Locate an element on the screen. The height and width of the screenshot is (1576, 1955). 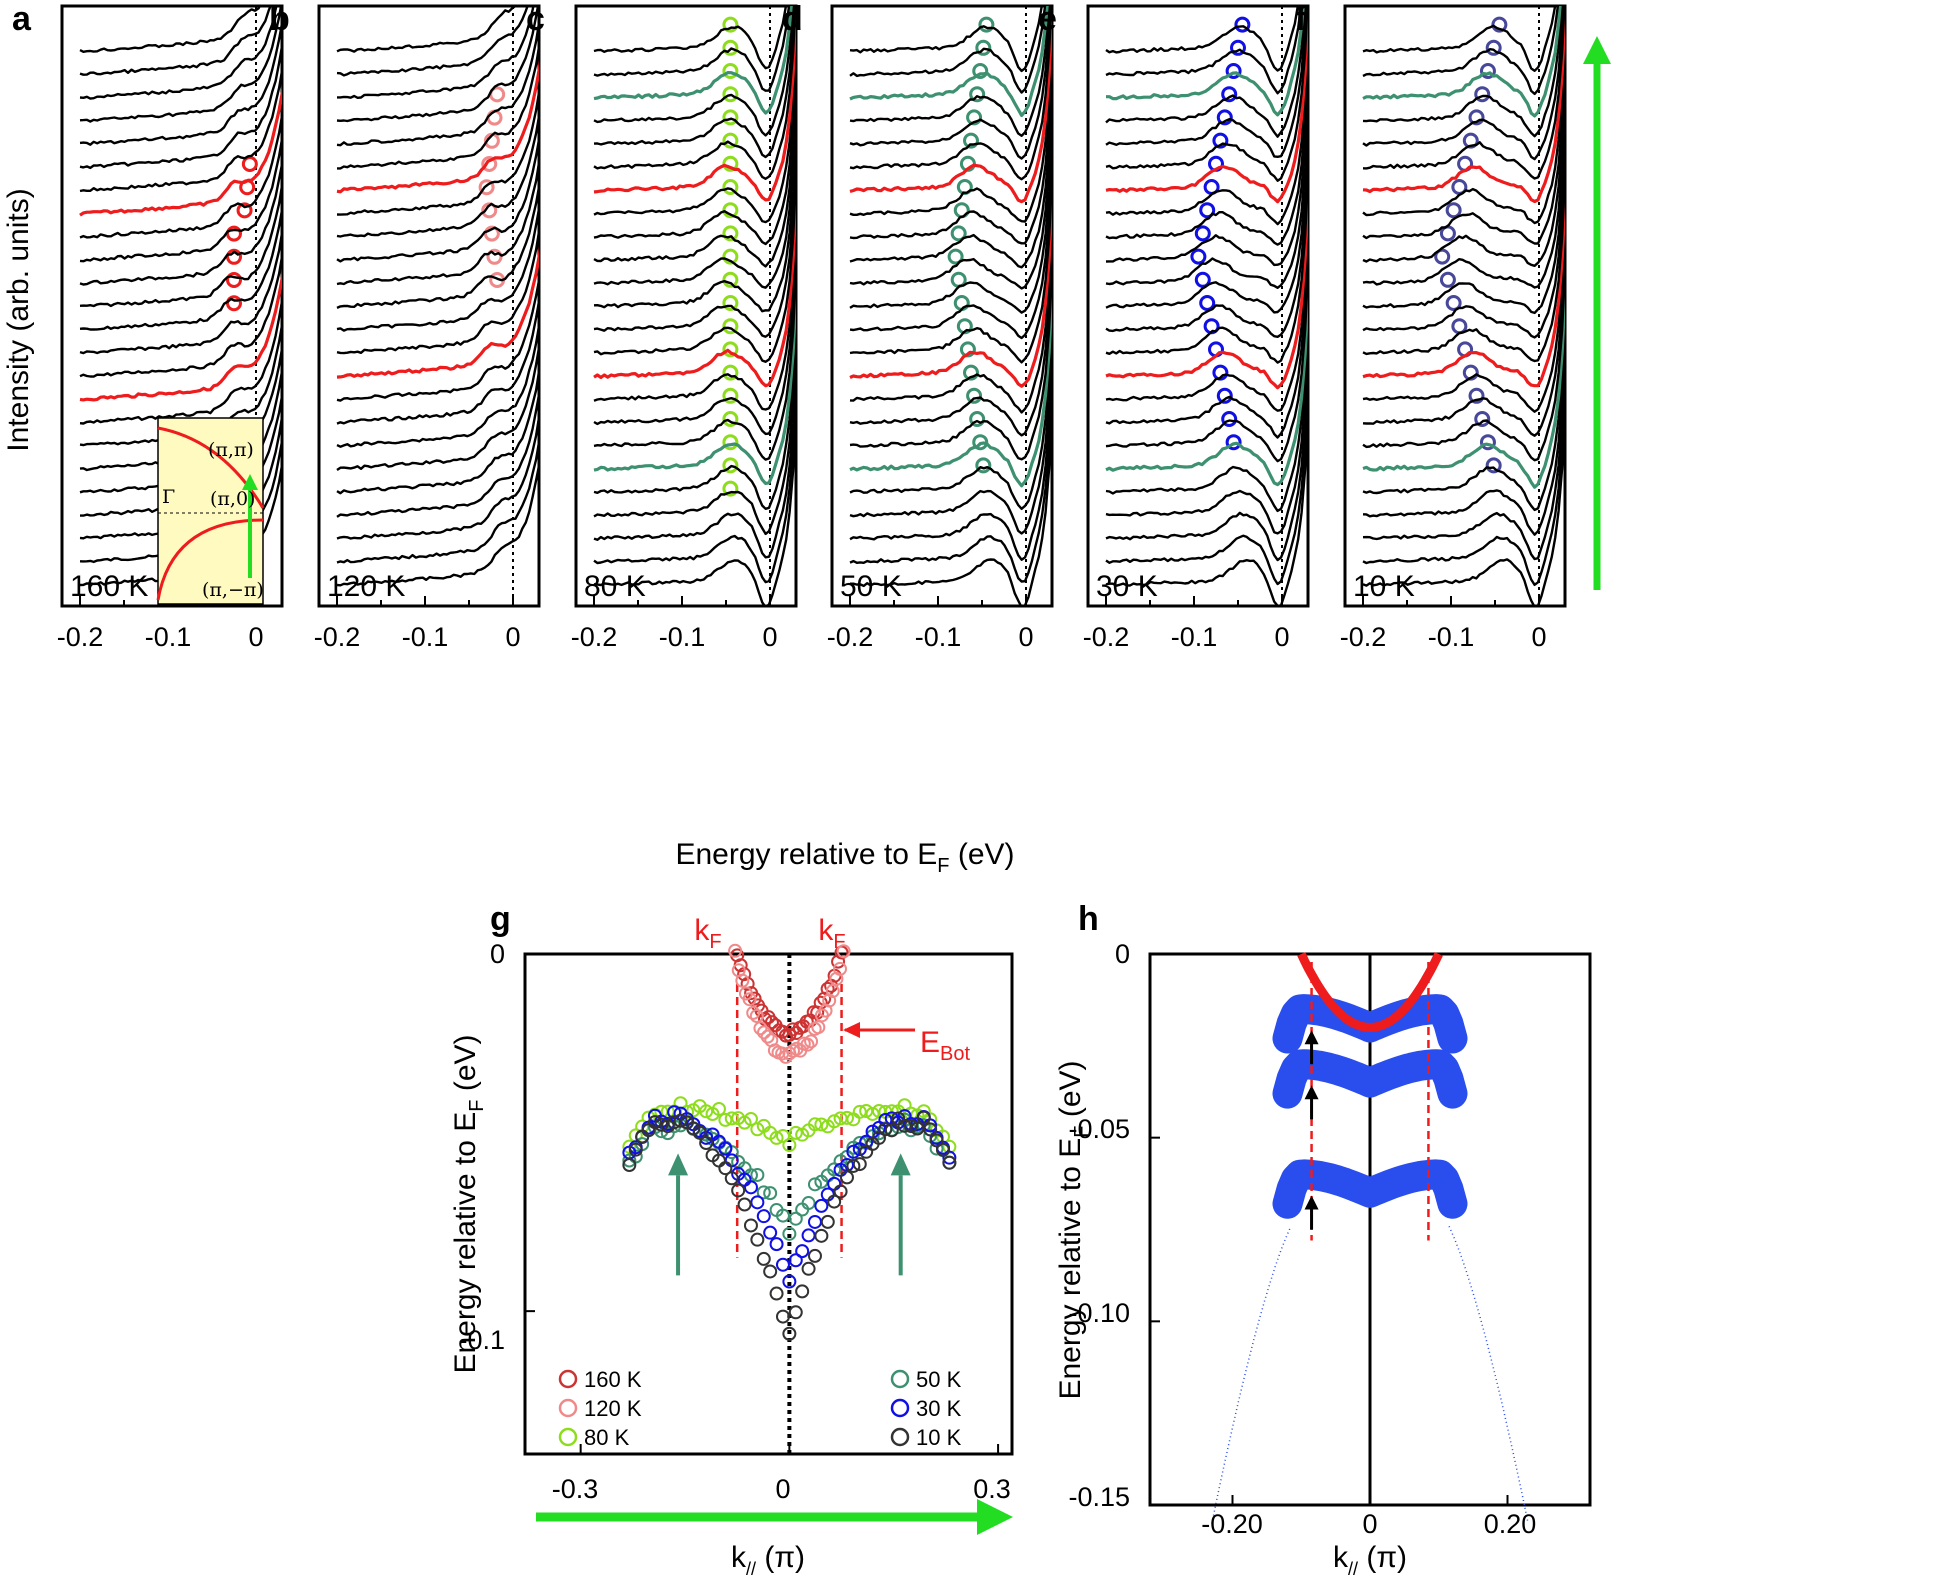
h-ytick-3: -0.15 is located at coordinates (1099, 1497).